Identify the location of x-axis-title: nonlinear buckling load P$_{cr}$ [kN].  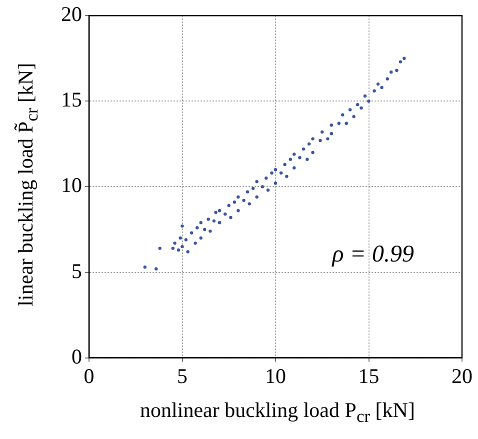
(277, 413).